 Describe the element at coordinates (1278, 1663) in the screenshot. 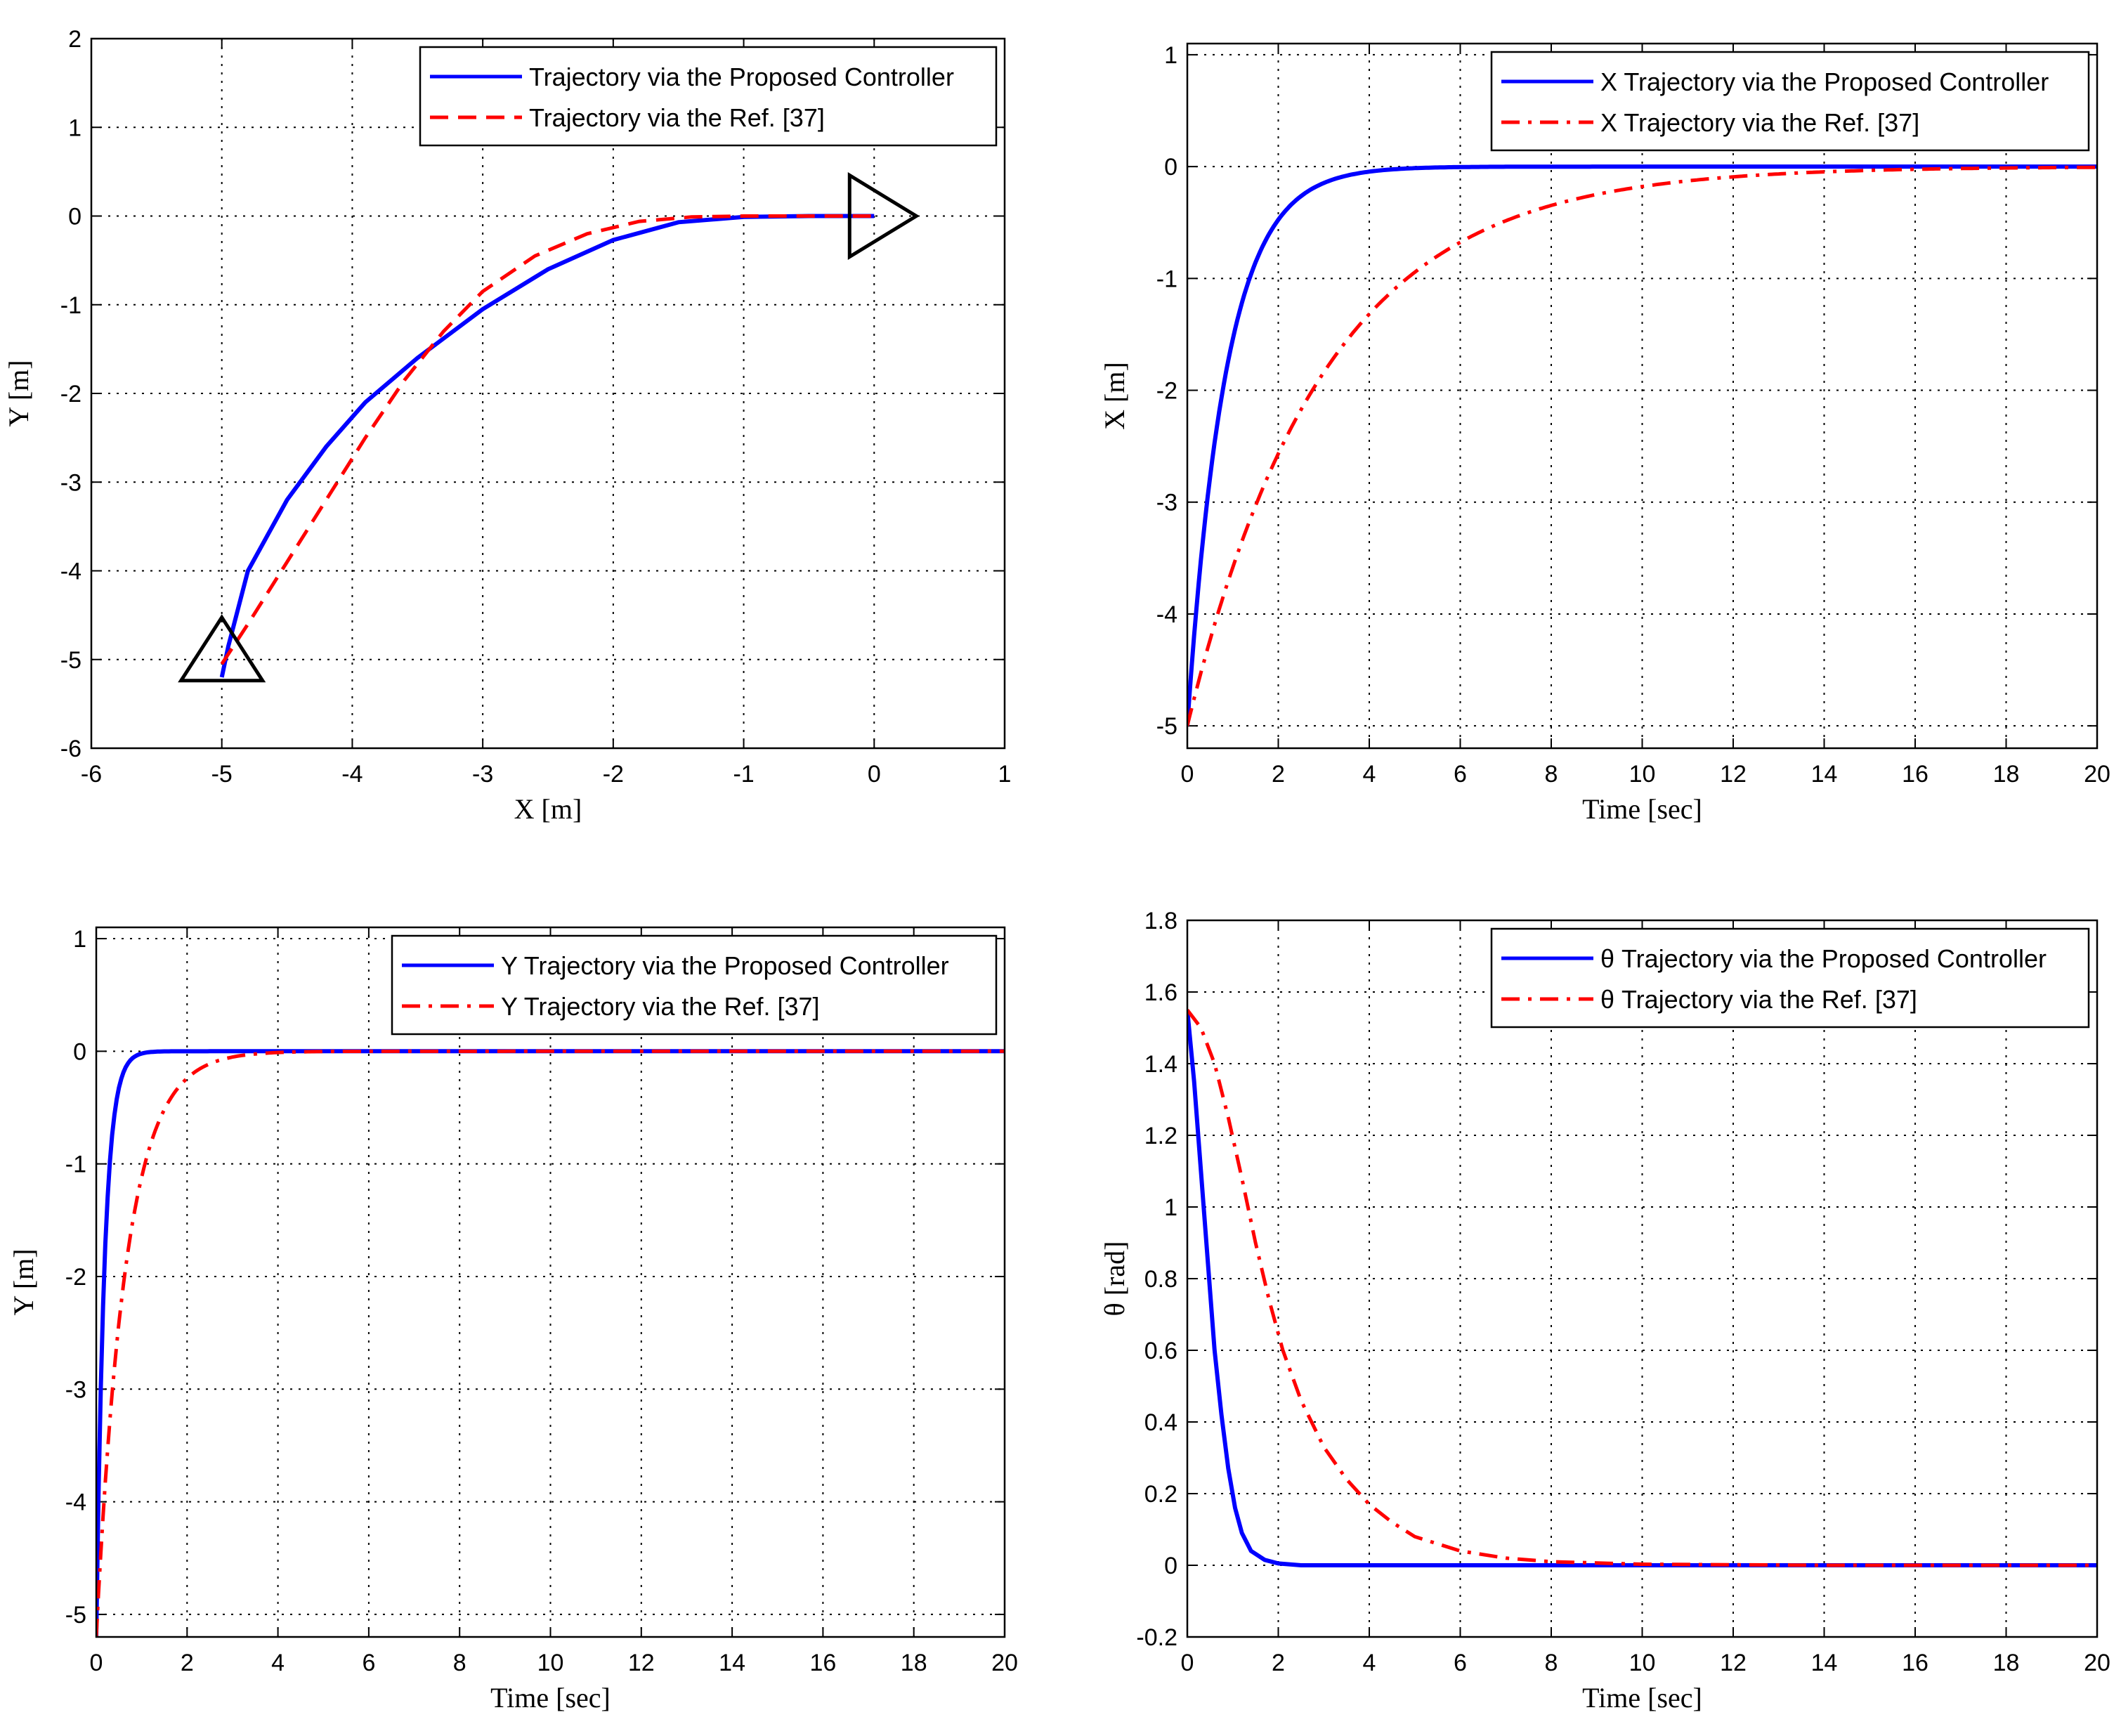

I see `x-tick-label: 2` at that location.